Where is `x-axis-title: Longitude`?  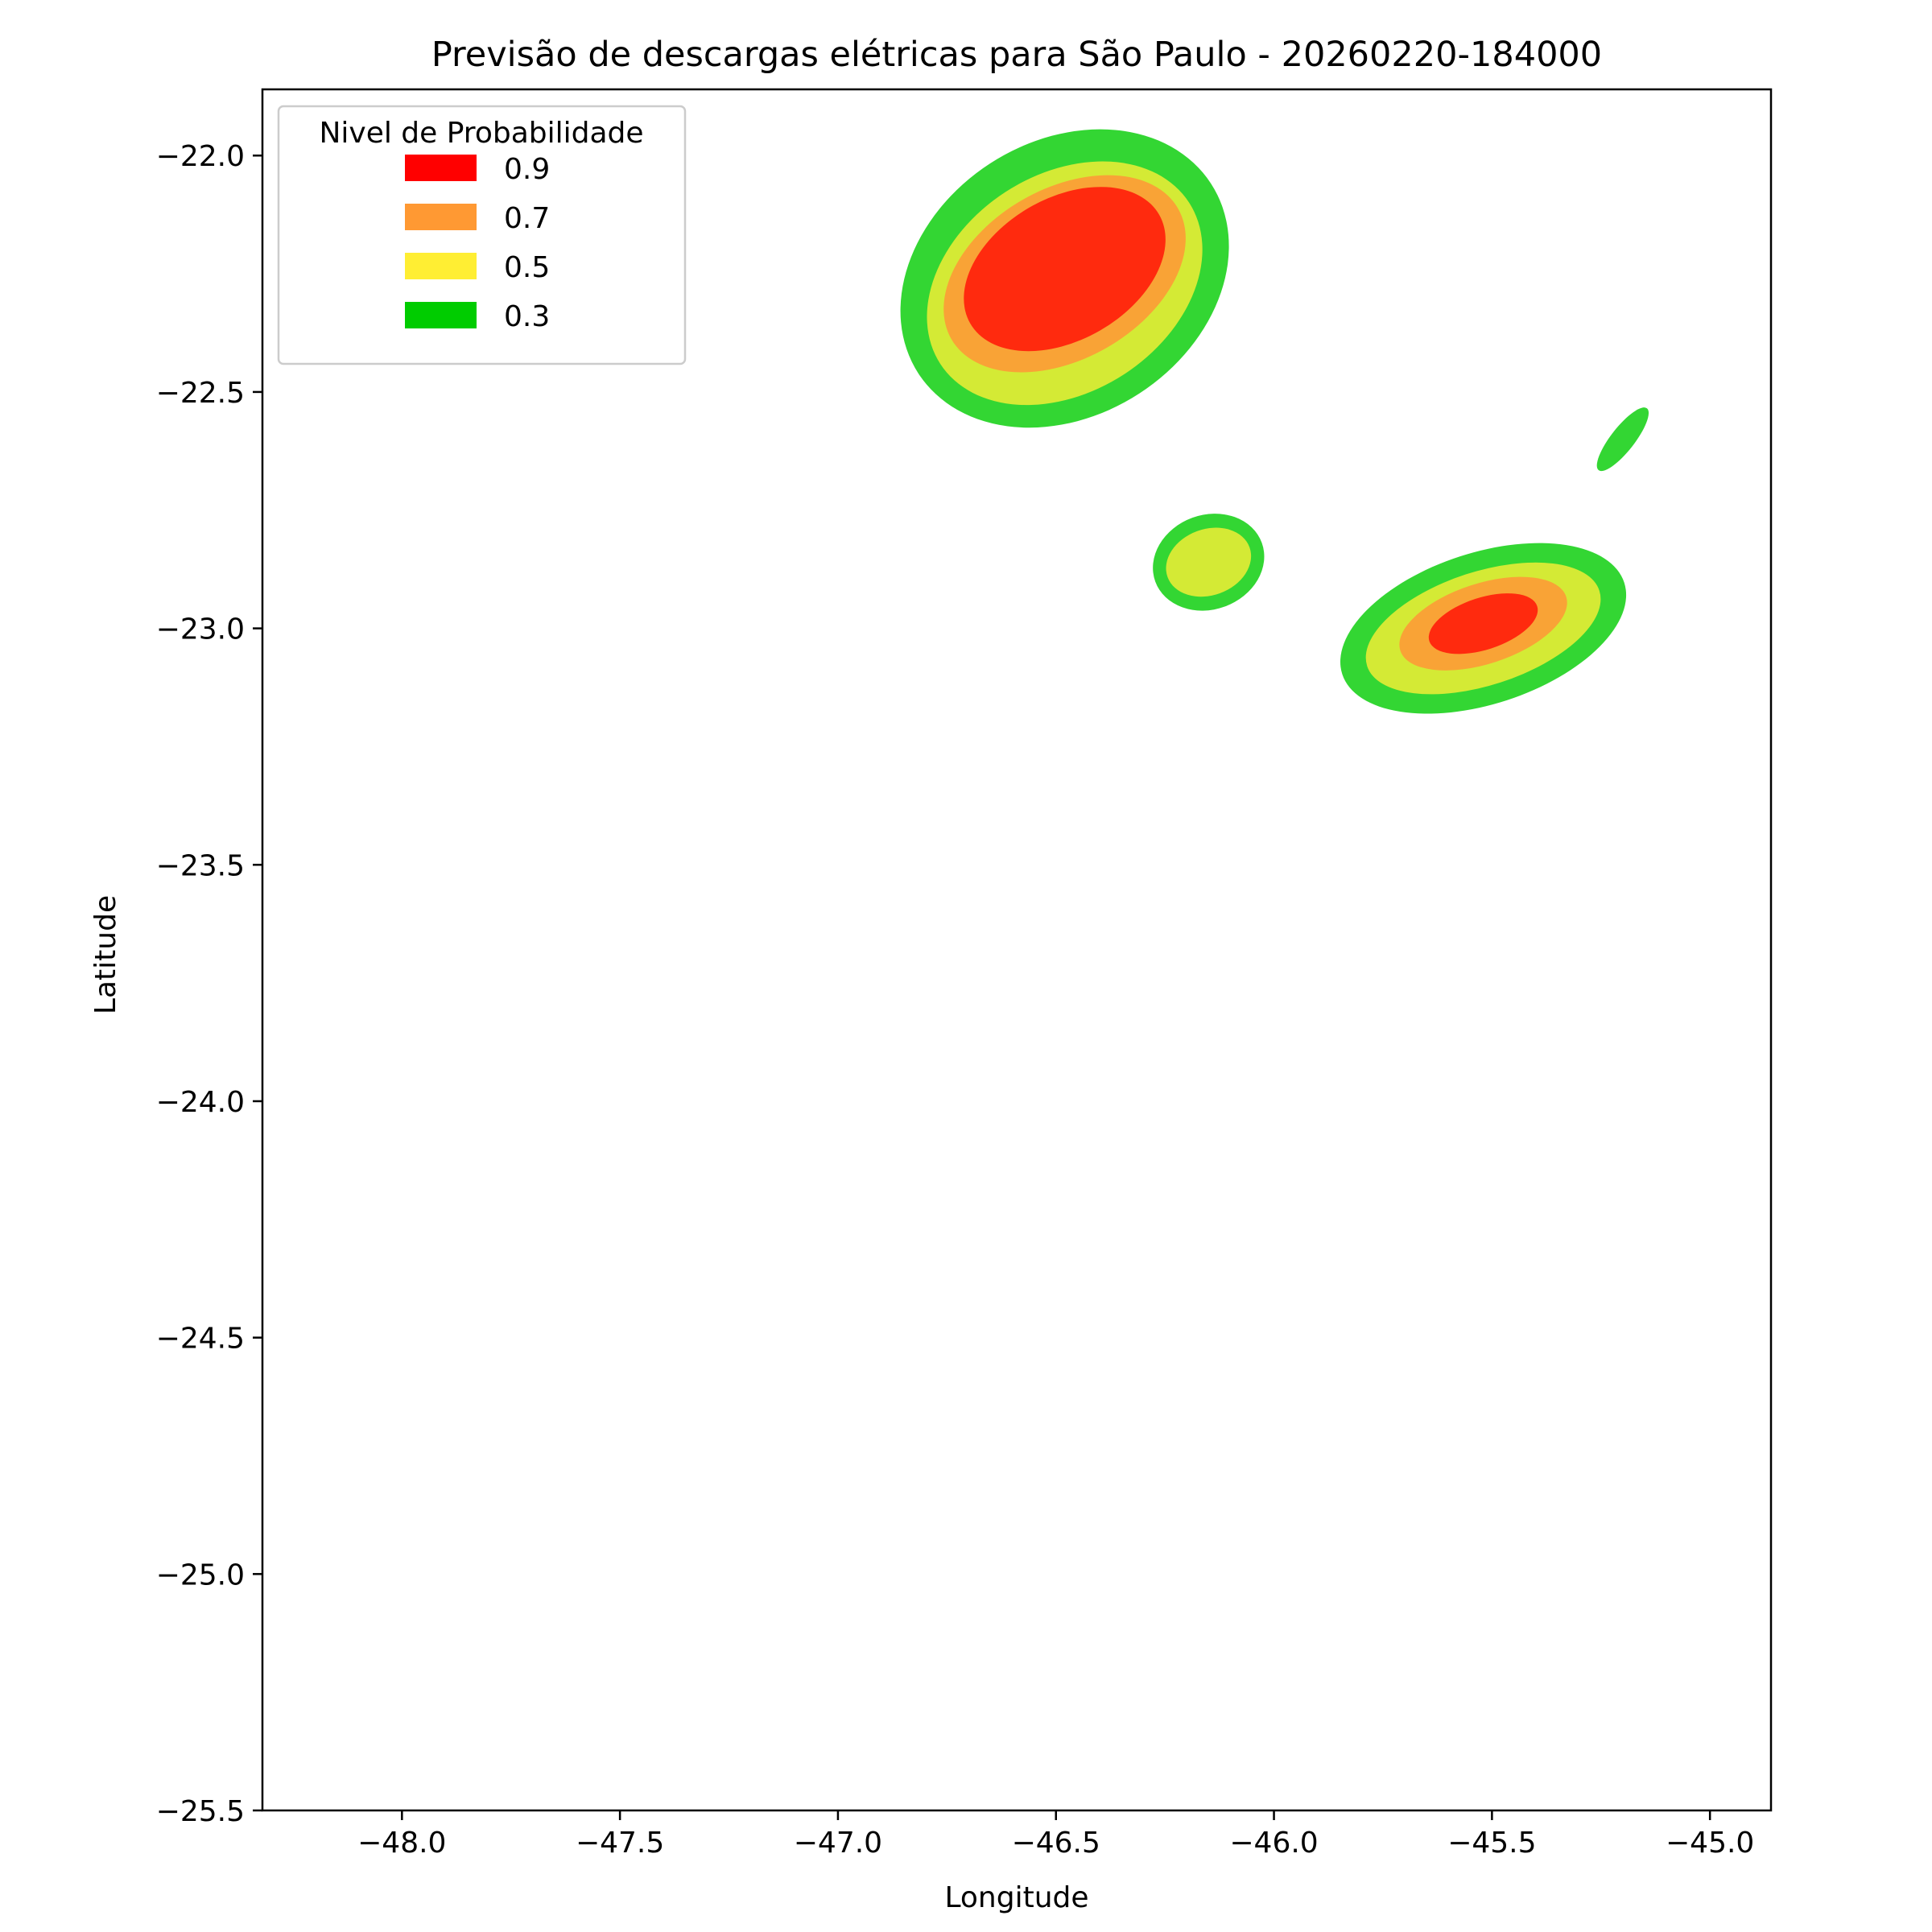
x-axis-title: Longitude is located at coordinates (1016, 1897).